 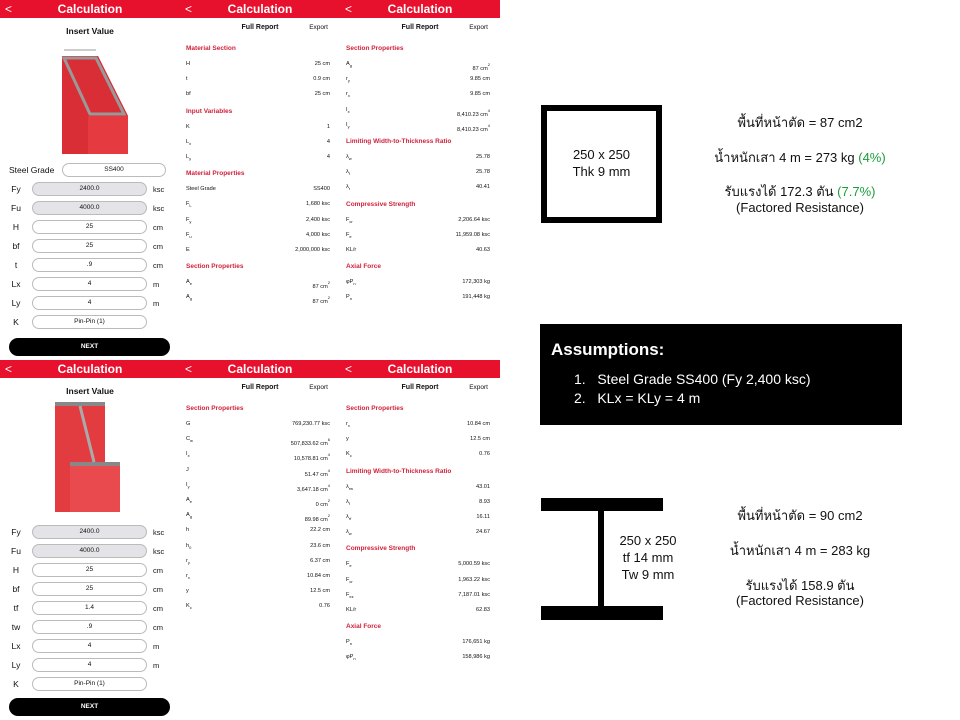 I want to click on row-value-text: 6.37 cm, so click(x=320, y=560).